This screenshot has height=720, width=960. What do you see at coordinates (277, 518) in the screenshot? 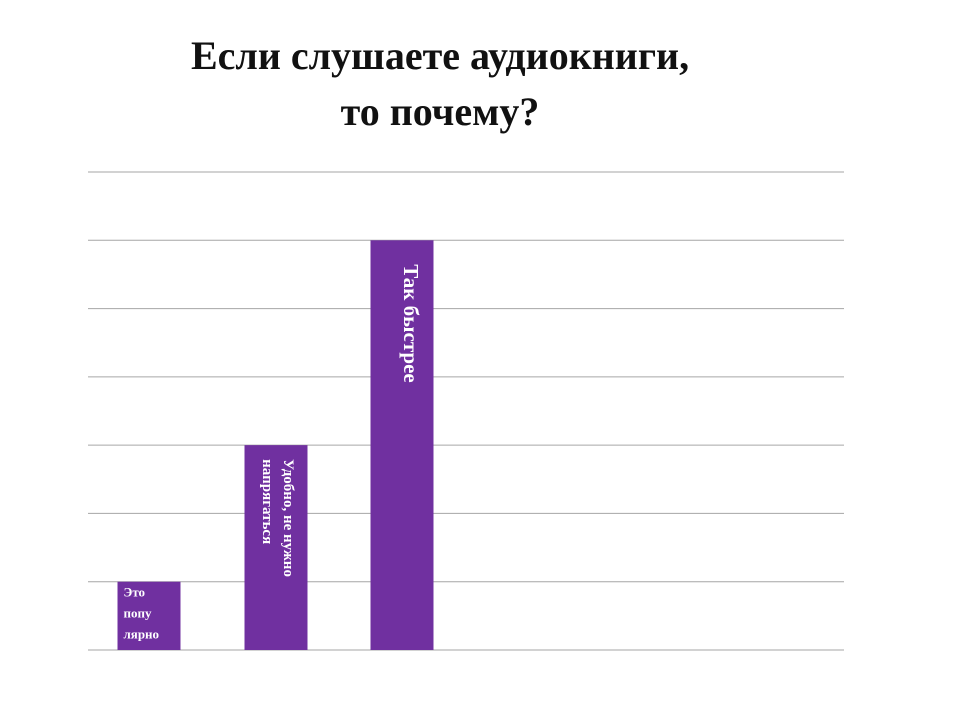
I see `bar-label: Удобно, не нужнонапрягаться` at bounding box center [277, 518].